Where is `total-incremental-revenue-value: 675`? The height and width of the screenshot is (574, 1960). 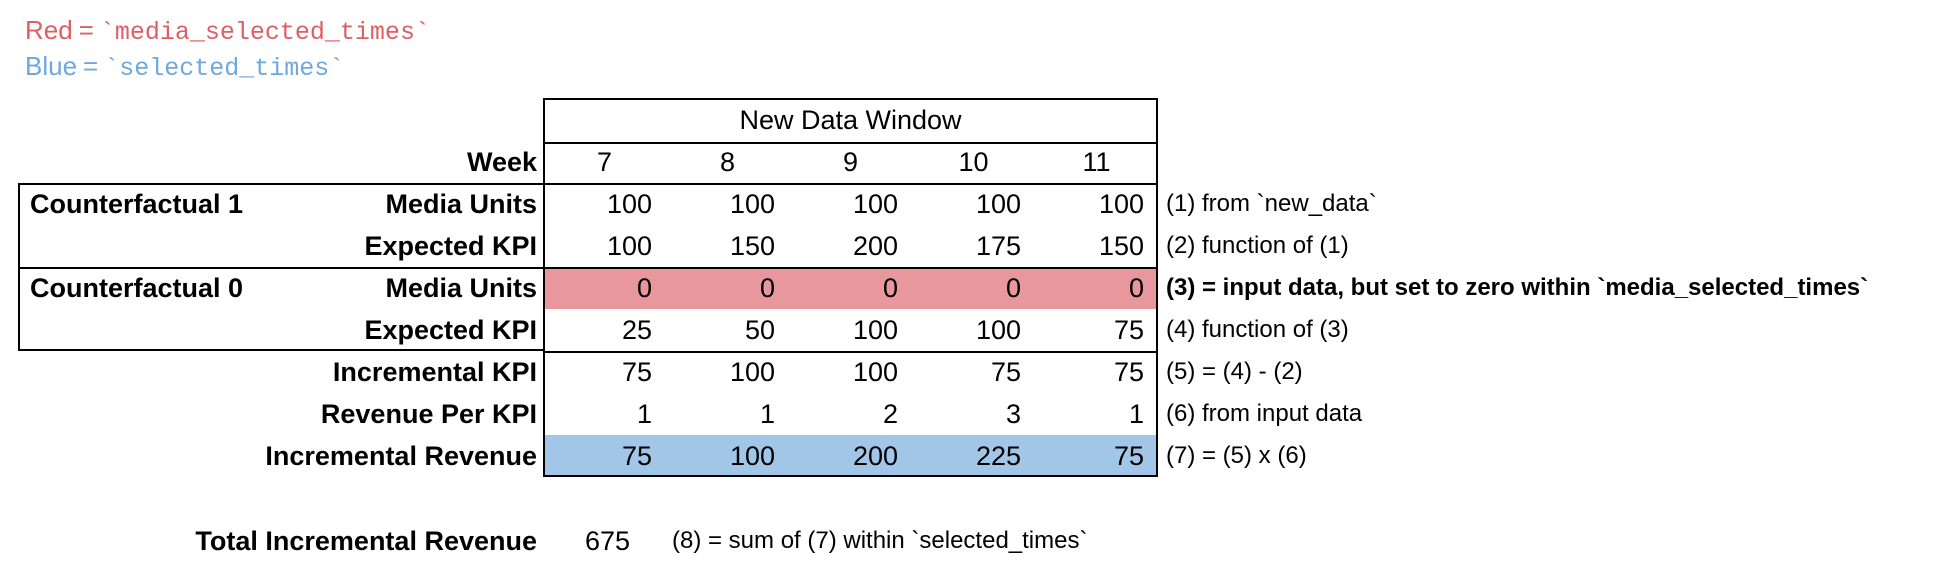 total-incremental-revenue-value: 675 is located at coordinates (607, 541).